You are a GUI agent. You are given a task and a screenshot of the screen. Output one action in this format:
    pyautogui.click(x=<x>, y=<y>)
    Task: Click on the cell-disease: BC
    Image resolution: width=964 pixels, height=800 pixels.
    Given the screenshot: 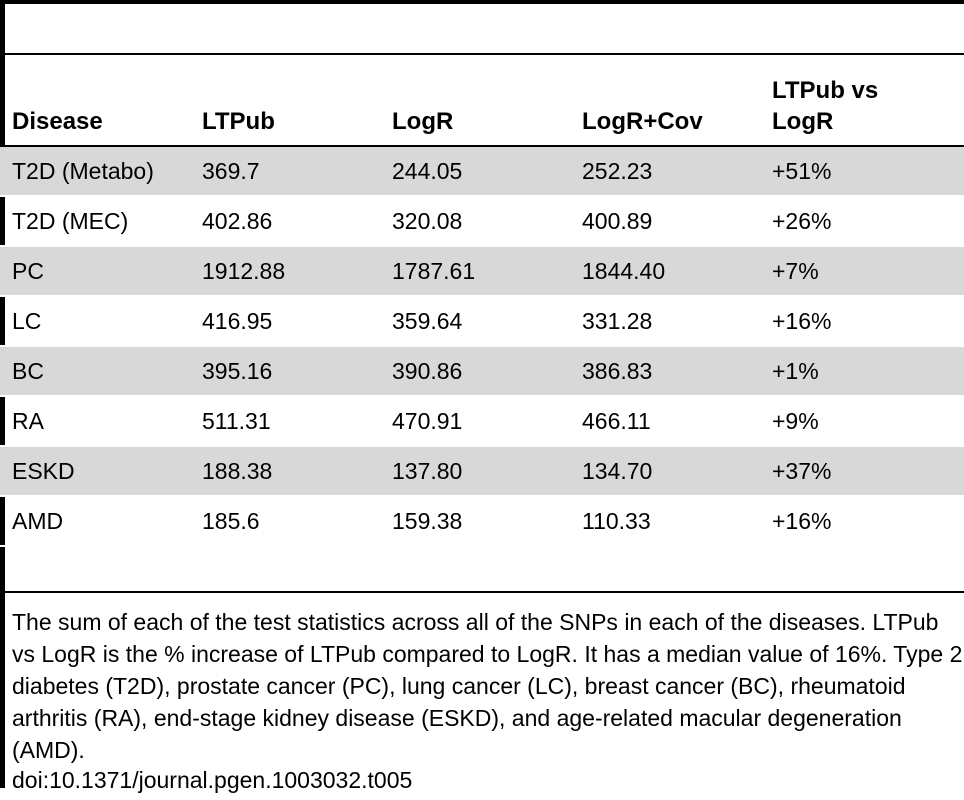 What is the action you would take?
    pyautogui.click(x=28, y=371)
    